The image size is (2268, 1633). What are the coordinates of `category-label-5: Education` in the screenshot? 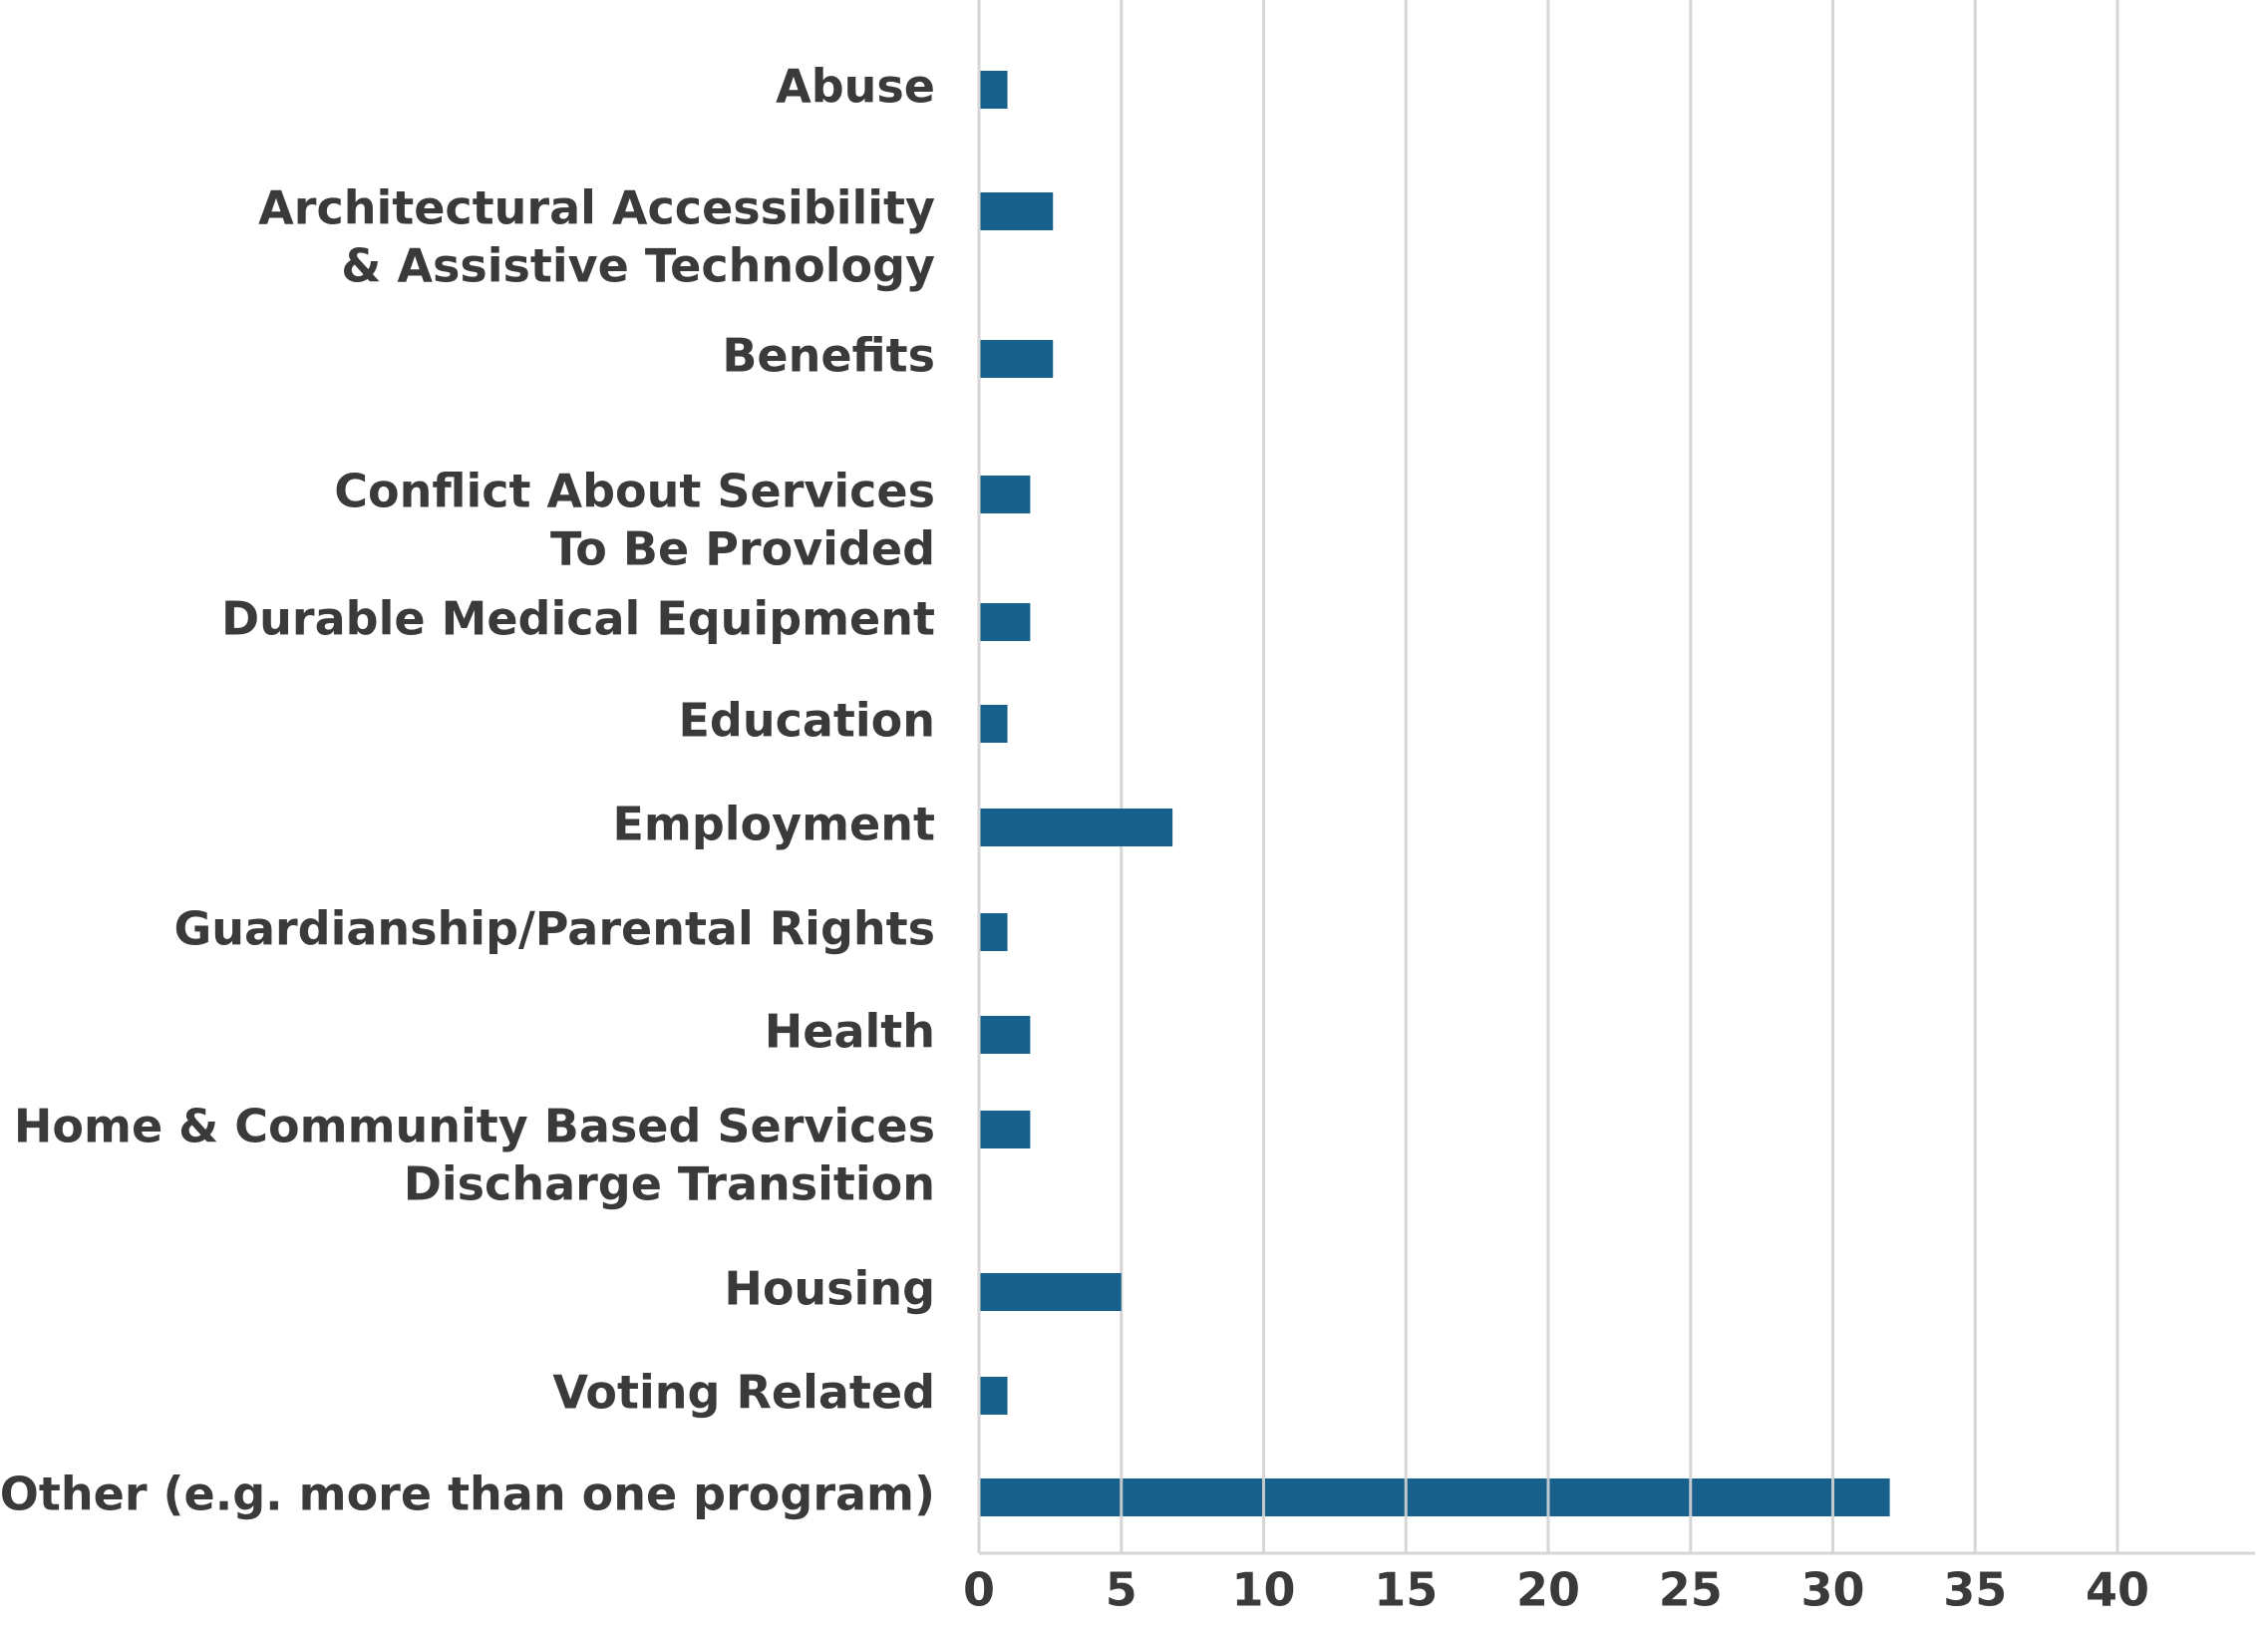 It's located at (806, 721).